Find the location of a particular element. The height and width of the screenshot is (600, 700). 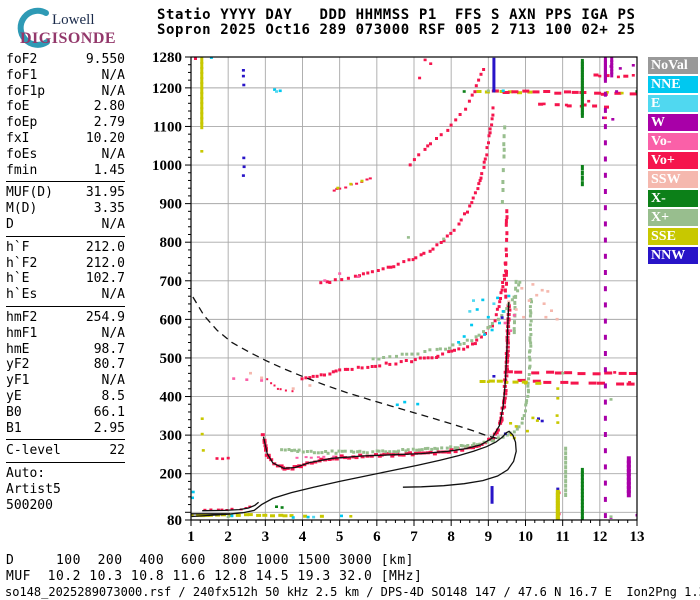

logo-digisonde-text: DIGISONDE is located at coordinates (68, 38).